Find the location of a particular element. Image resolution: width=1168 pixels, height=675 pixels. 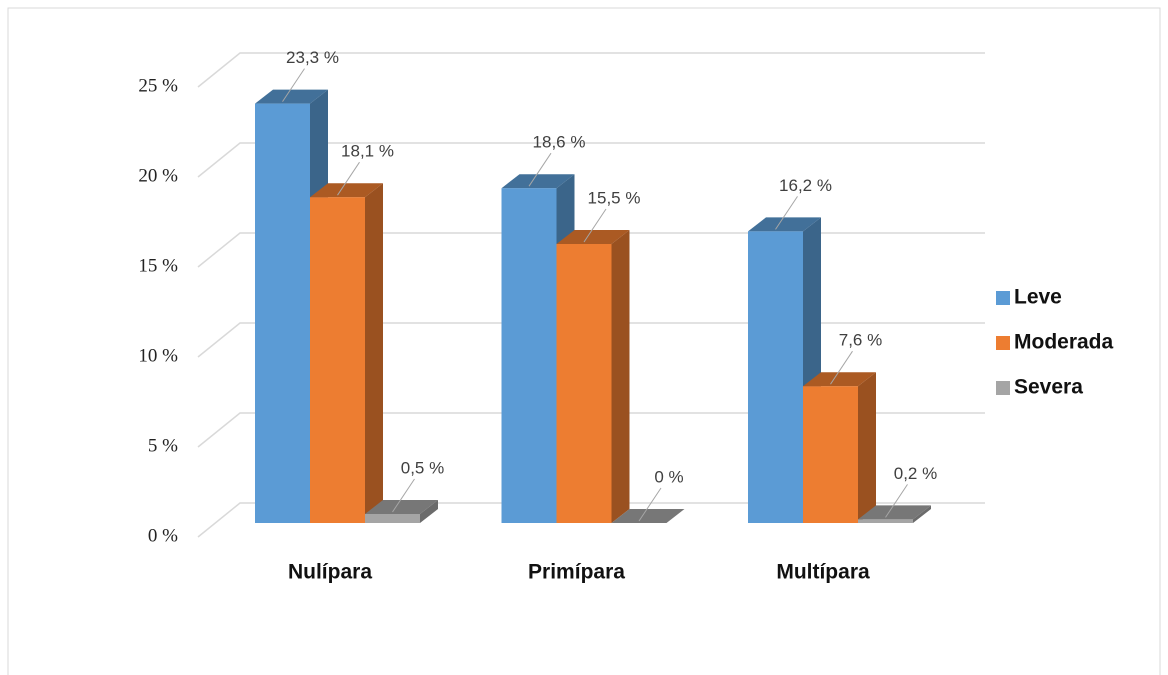

value-label: 0,2 % is located at coordinates (915, 473).